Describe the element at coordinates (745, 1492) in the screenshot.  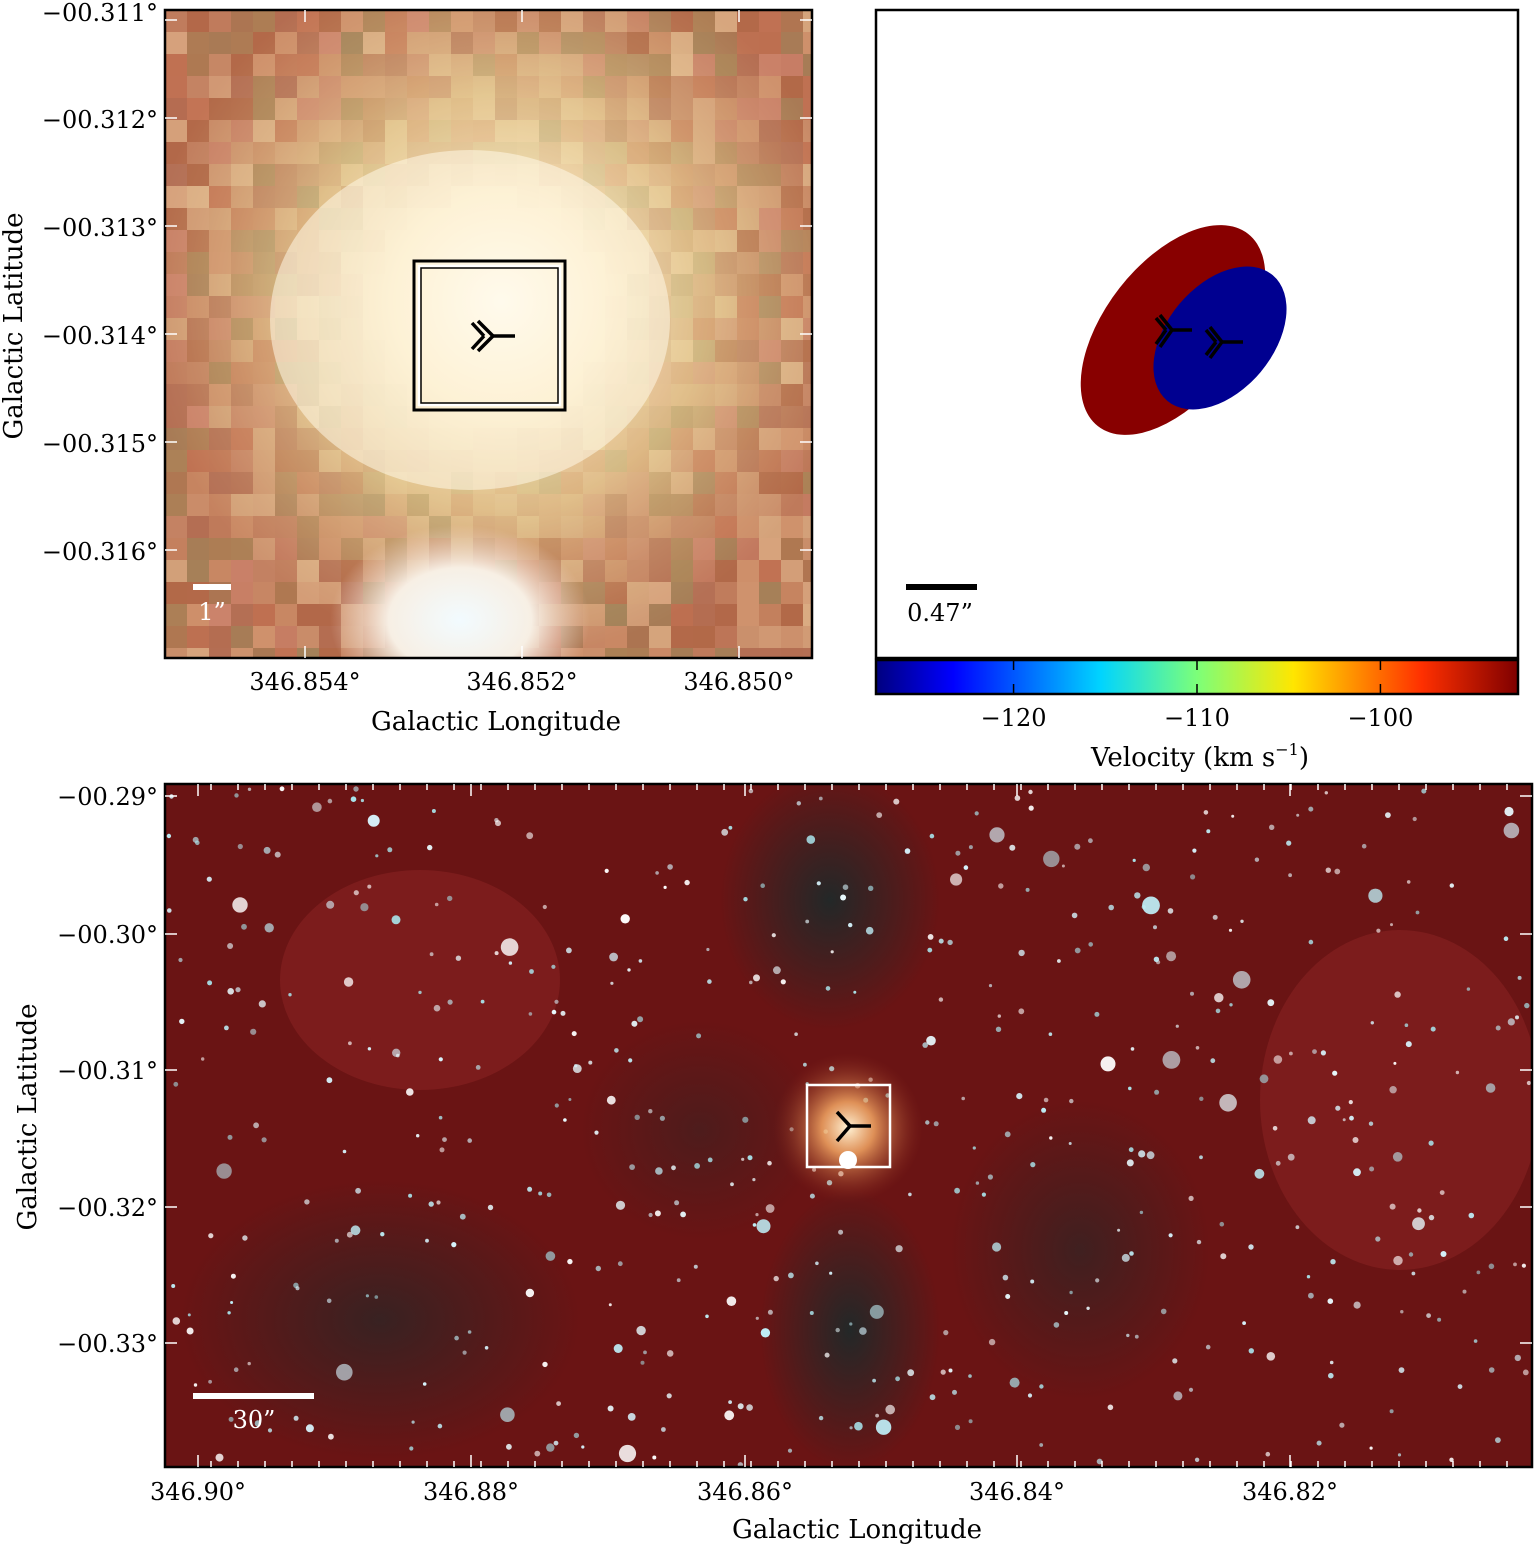
I see `b-xtick-3: 346.86°` at that location.